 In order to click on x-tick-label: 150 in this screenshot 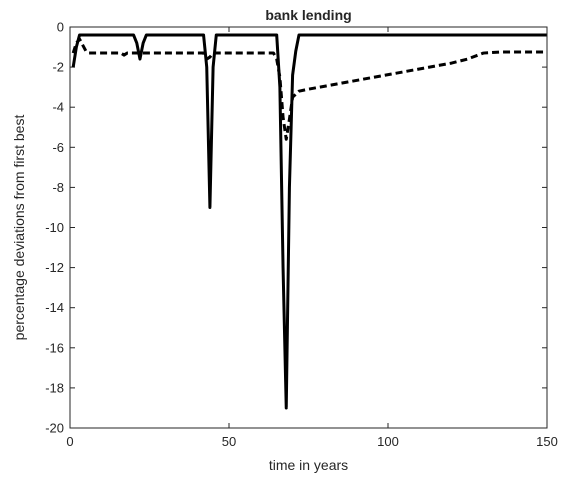, I will do `click(547, 441)`.